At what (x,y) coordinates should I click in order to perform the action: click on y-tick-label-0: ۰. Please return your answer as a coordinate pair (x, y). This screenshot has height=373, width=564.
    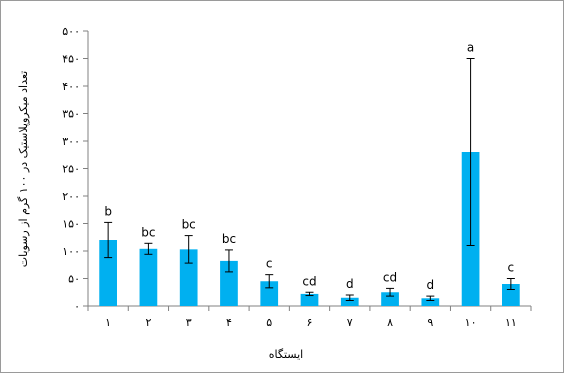
    Looking at the image, I should click on (77, 306).